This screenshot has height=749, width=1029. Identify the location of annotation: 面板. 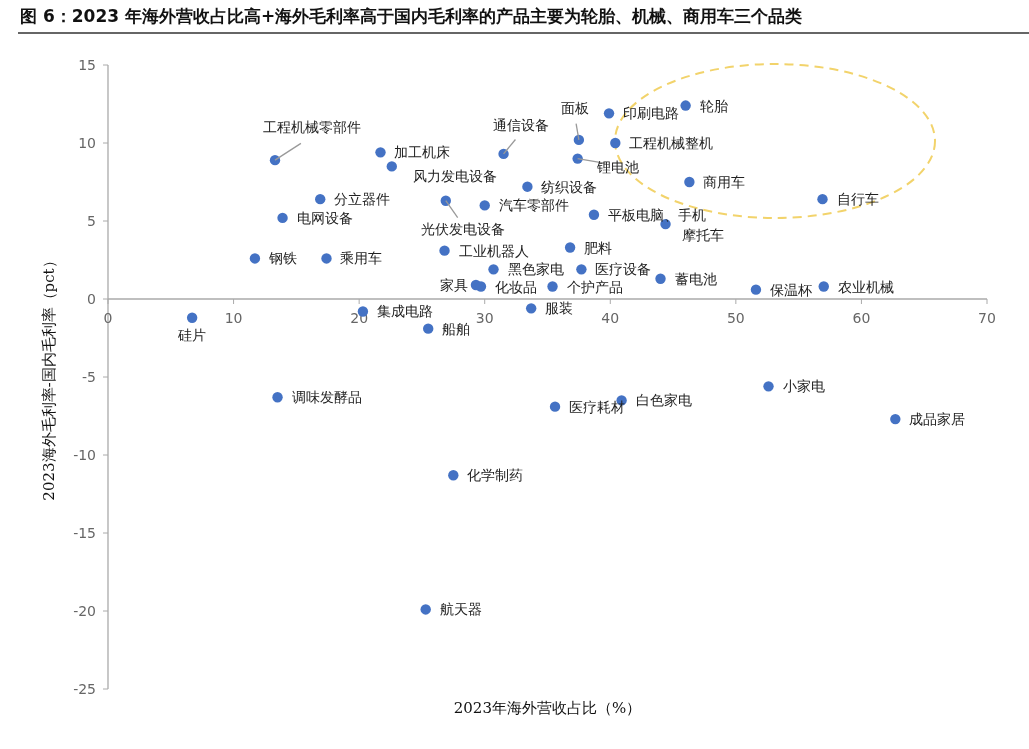
(574, 107).